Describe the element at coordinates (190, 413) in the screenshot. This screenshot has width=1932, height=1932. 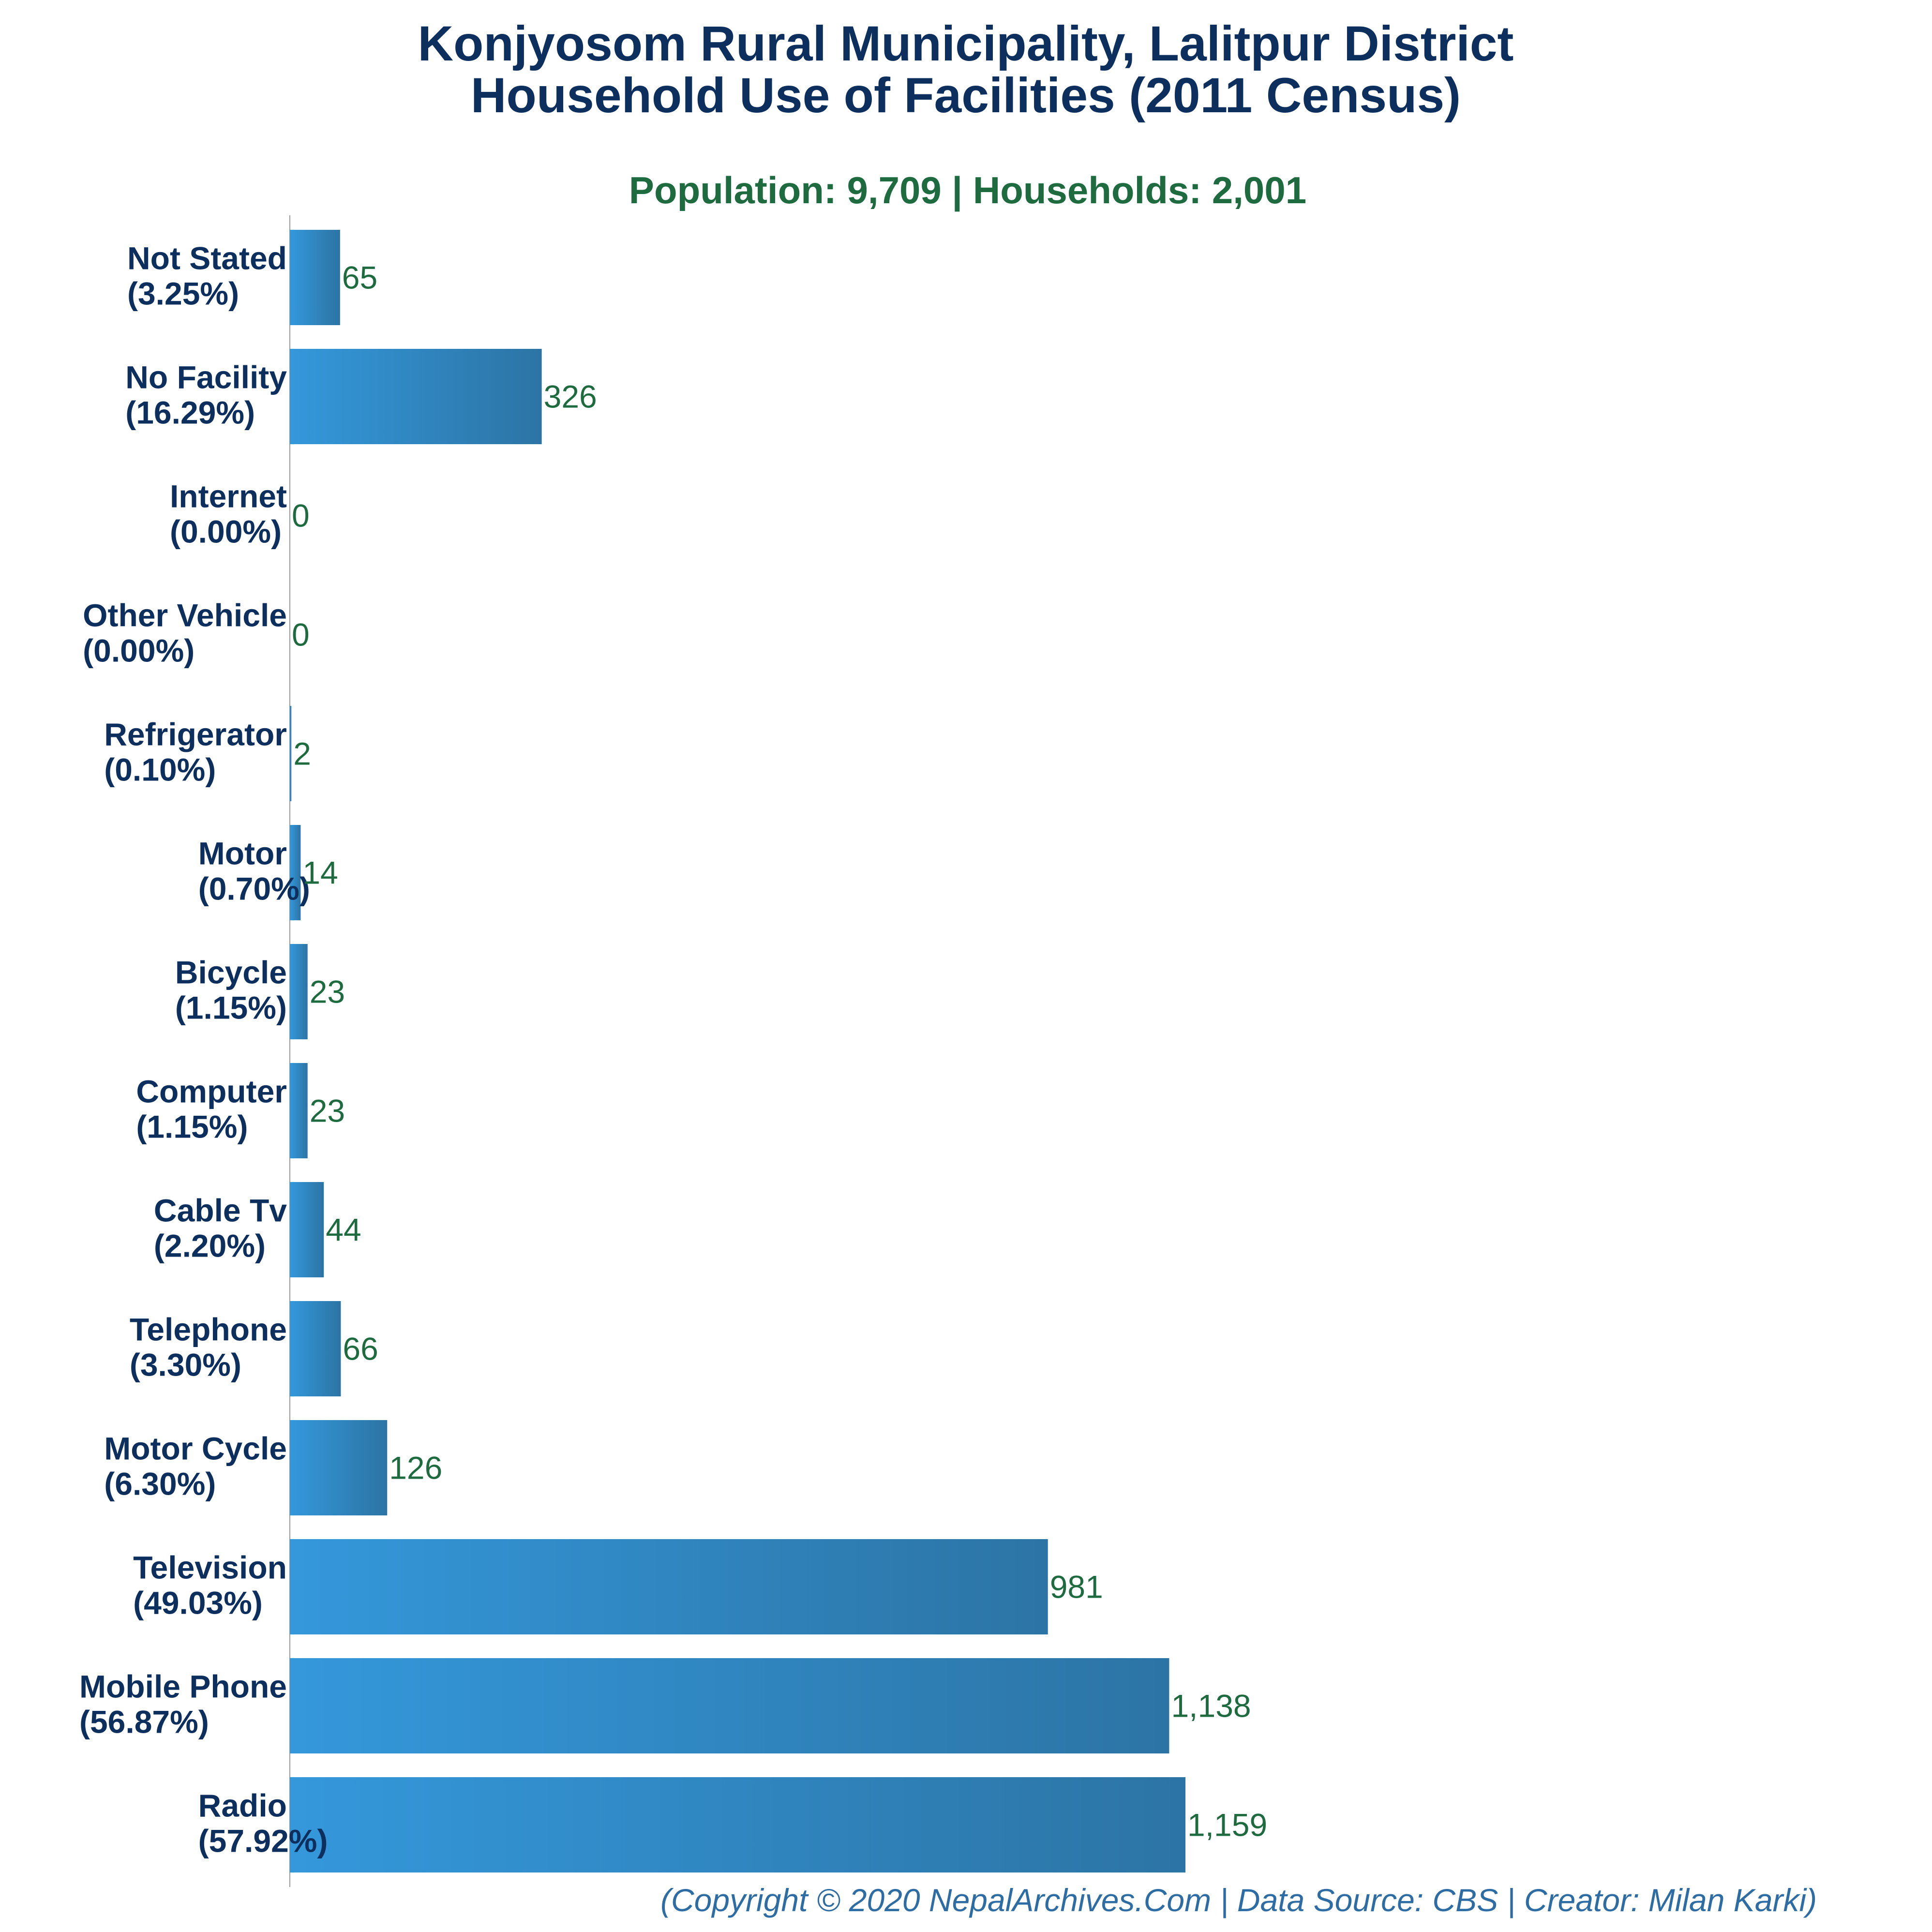
I see `percent-label-no-facility: (16.29%)` at that location.